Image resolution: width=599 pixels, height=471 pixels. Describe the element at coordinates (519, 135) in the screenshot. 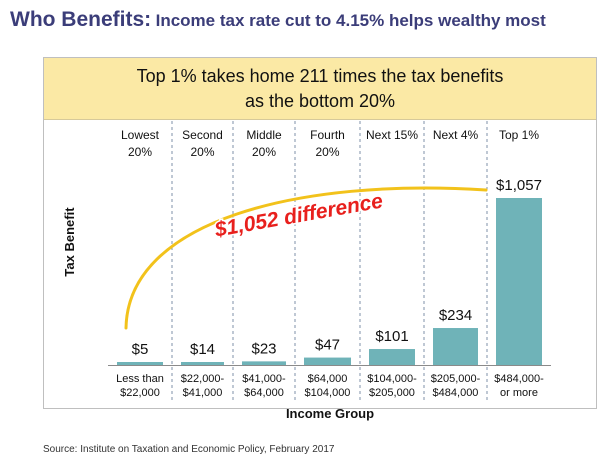

I see `group-label: Top 1%` at that location.